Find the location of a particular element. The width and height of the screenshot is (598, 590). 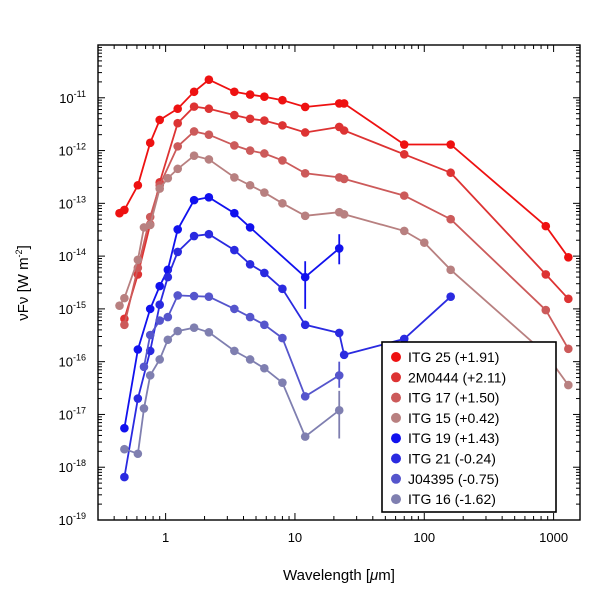

legend-label: ITG 25 (+1.91) is located at coordinates (453, 357).